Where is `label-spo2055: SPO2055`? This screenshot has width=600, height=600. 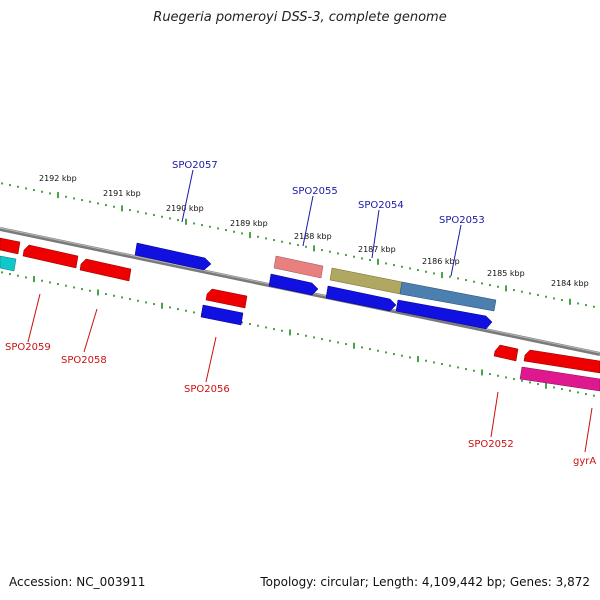
label-spo2055: SPO2055 is located at coordinates (315, 191).